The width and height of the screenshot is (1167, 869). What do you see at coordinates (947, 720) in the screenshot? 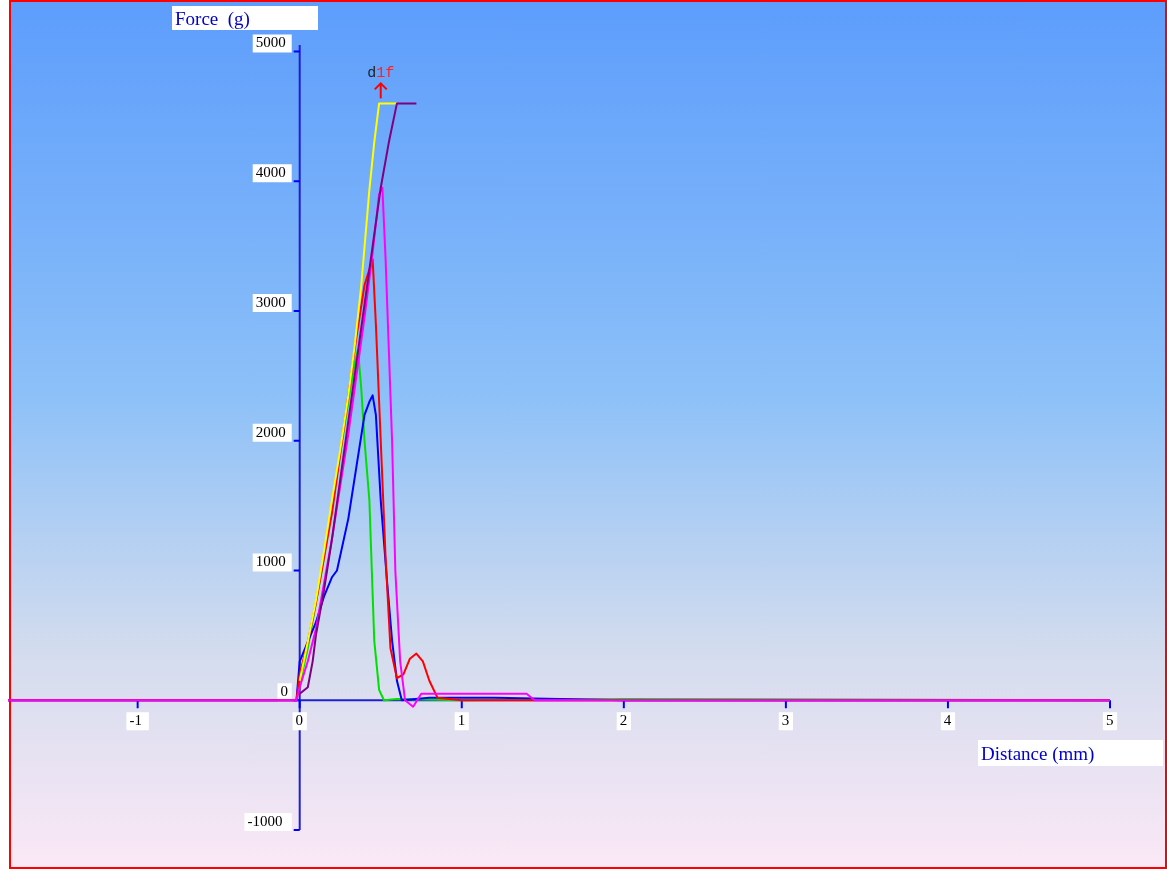
I see `x-tick-label: 4` at bounding box center [947, 720].